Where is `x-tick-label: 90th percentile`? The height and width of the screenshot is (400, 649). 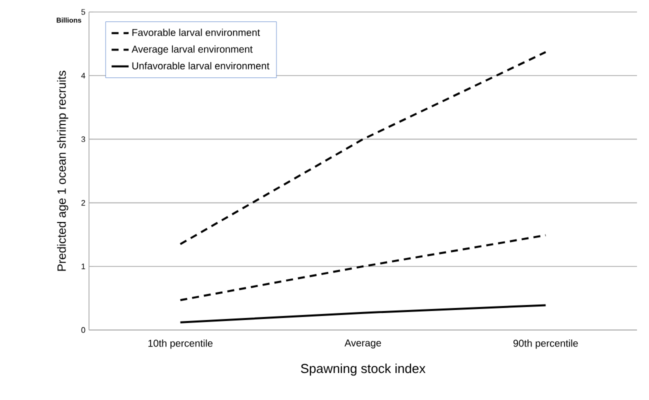 x-tick-label: 90th percentile is located at coordinates (545, 344).